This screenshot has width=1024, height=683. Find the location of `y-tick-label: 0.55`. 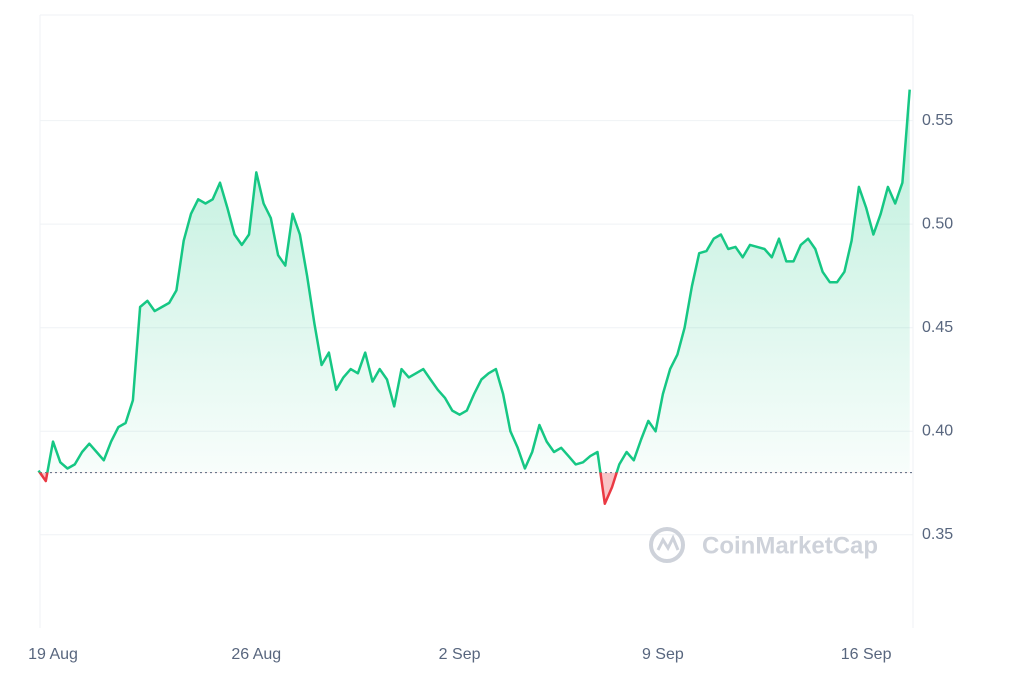

y-tick-label: 0.55 is located at coordinates (937, 120).